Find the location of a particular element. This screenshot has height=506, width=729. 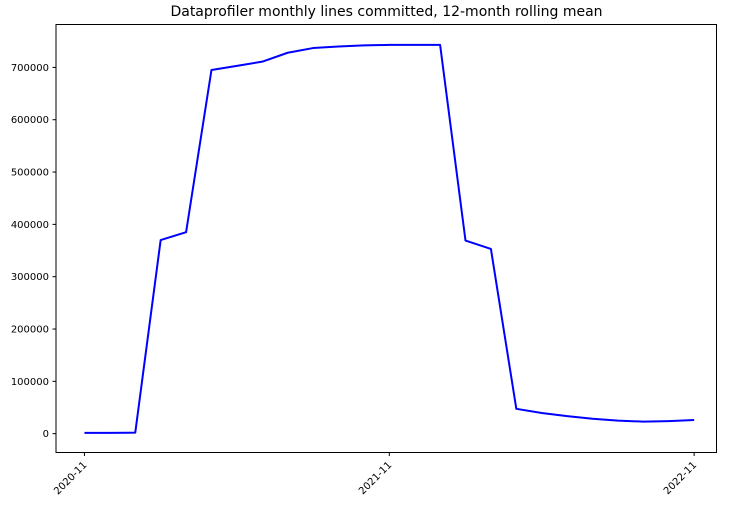

y-tick-label: 0 is located at coordinates (46, 434).